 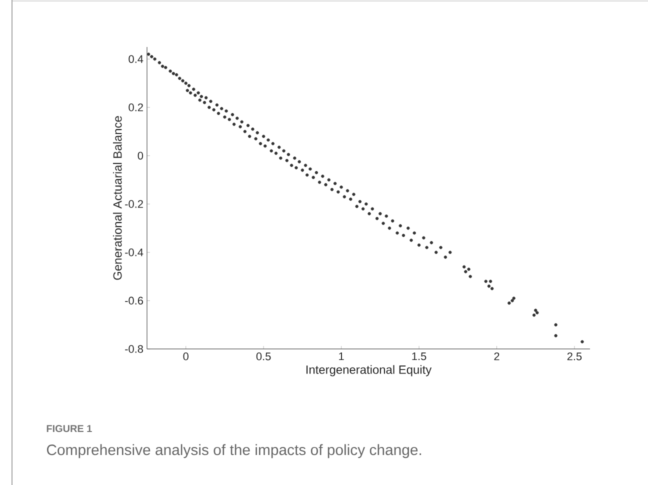 What do you see at coordinates (341, 356) in the screenshot?
I see `x-tick-label: 1` at bounding box center [341, 356].